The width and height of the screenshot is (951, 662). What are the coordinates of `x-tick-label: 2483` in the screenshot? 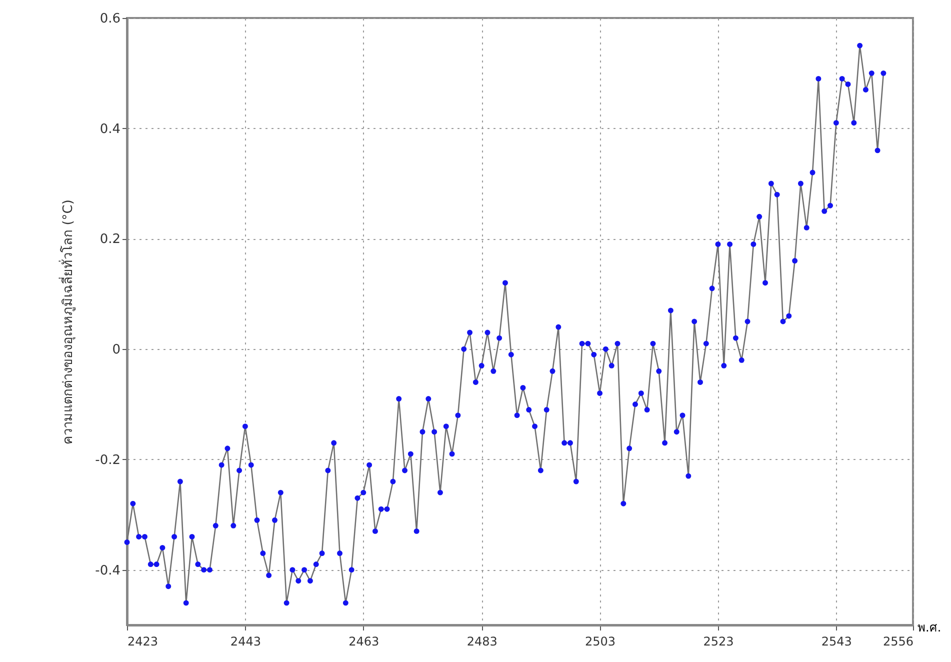 It's located at (482, 641).